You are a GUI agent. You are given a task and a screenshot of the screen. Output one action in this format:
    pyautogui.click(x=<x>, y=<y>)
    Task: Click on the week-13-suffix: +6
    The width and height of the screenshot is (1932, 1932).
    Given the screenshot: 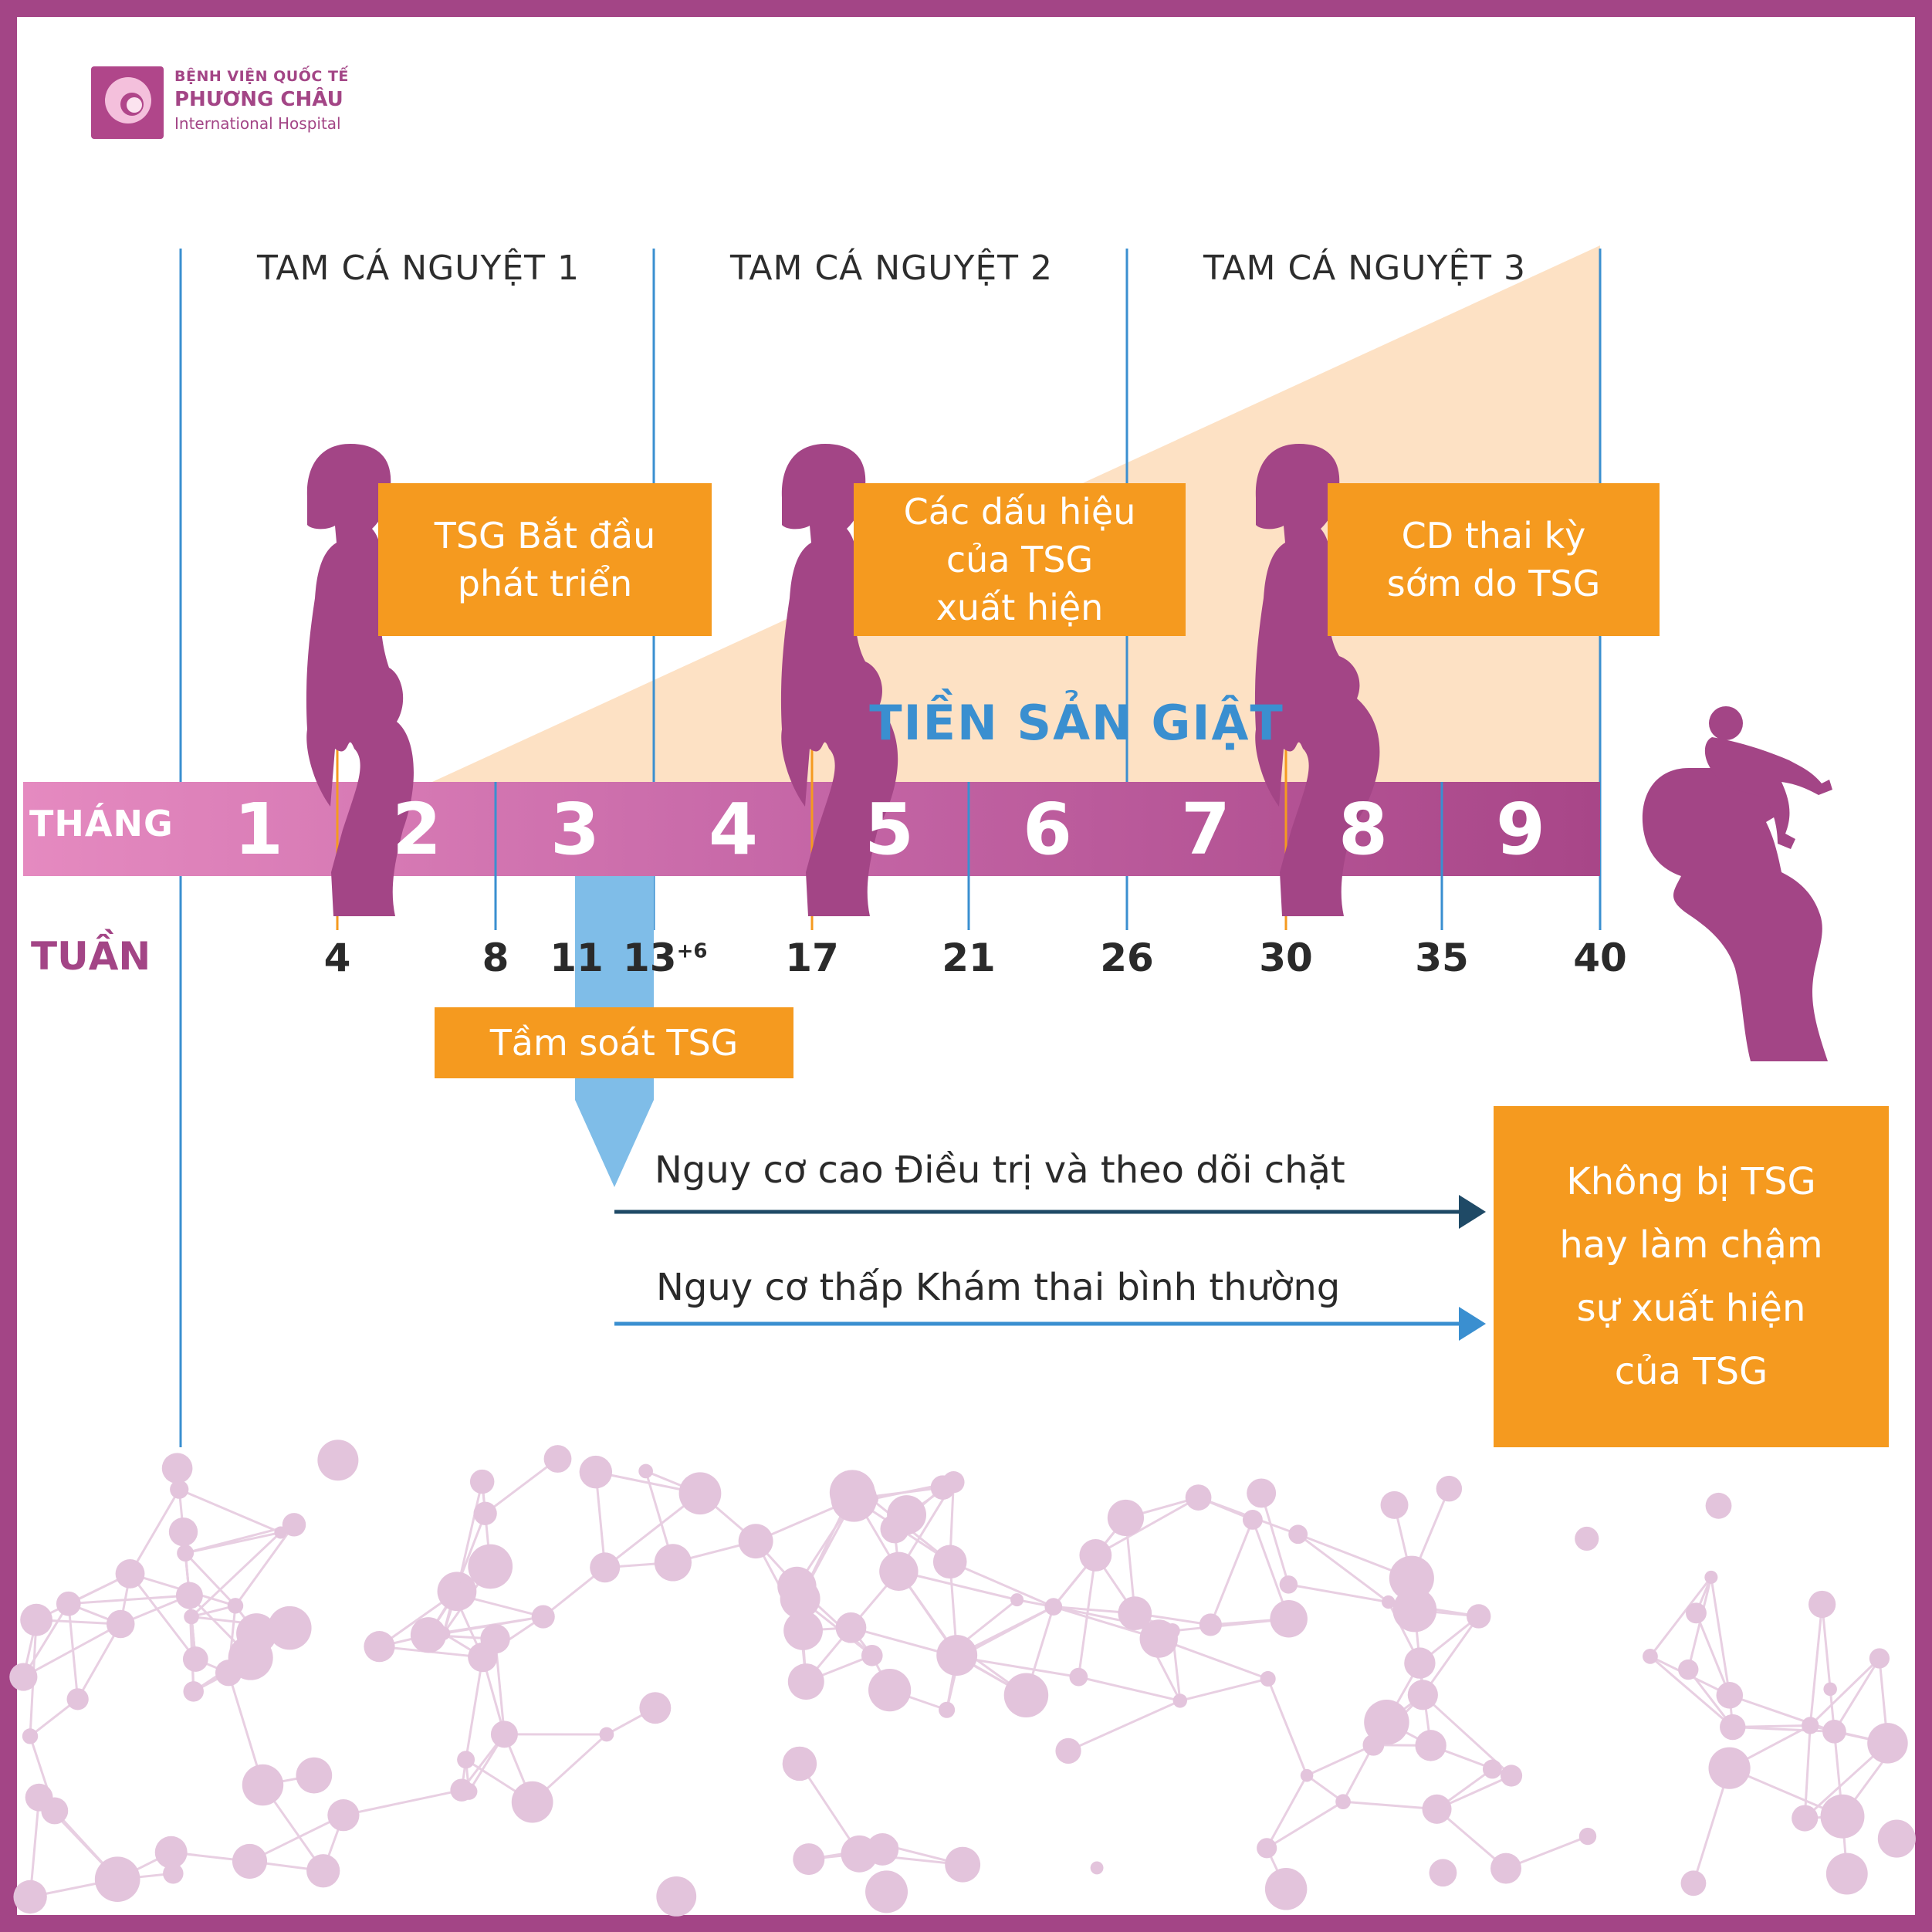 What is the action you would take?
    pyautogui.click(x=692, y=951)
    